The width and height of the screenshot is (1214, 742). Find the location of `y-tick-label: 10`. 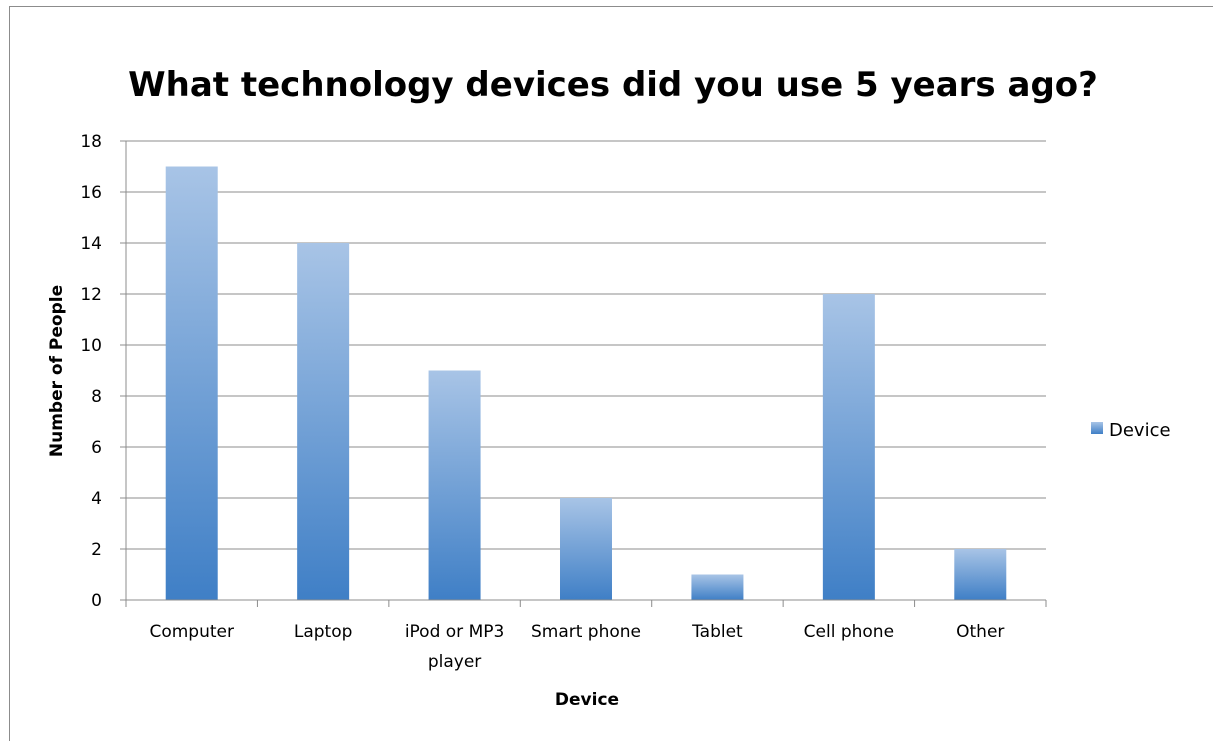

y-tick-label: 10 is located at coordinates (91, 346).